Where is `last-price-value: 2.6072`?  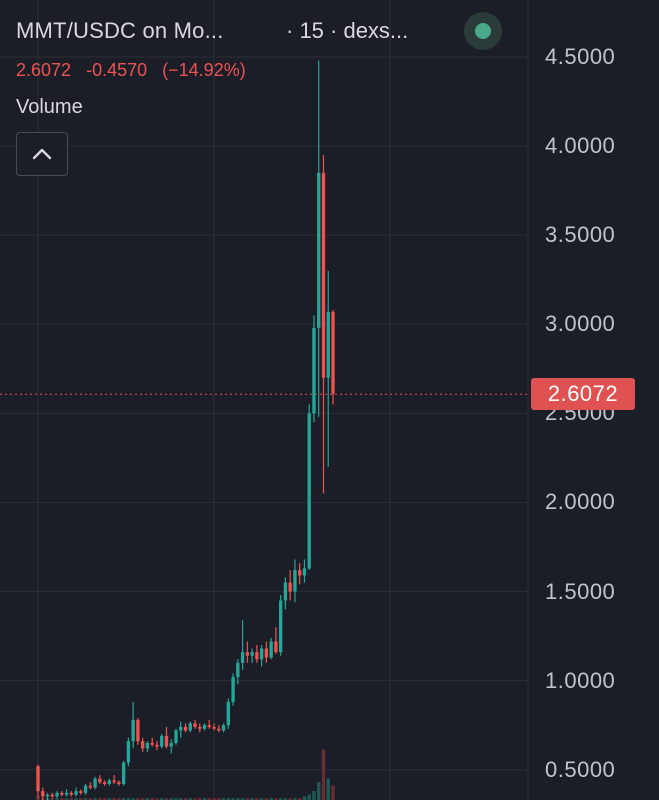
last-price-value: 2.6072 is located at coordinates (44, 70).